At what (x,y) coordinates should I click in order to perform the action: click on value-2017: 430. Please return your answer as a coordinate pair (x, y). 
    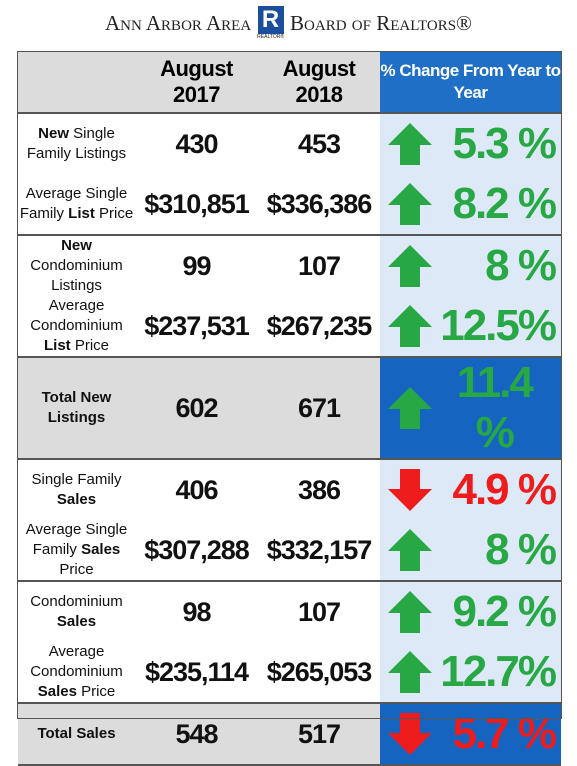
    Looking at the image, I should click on (196, 143).